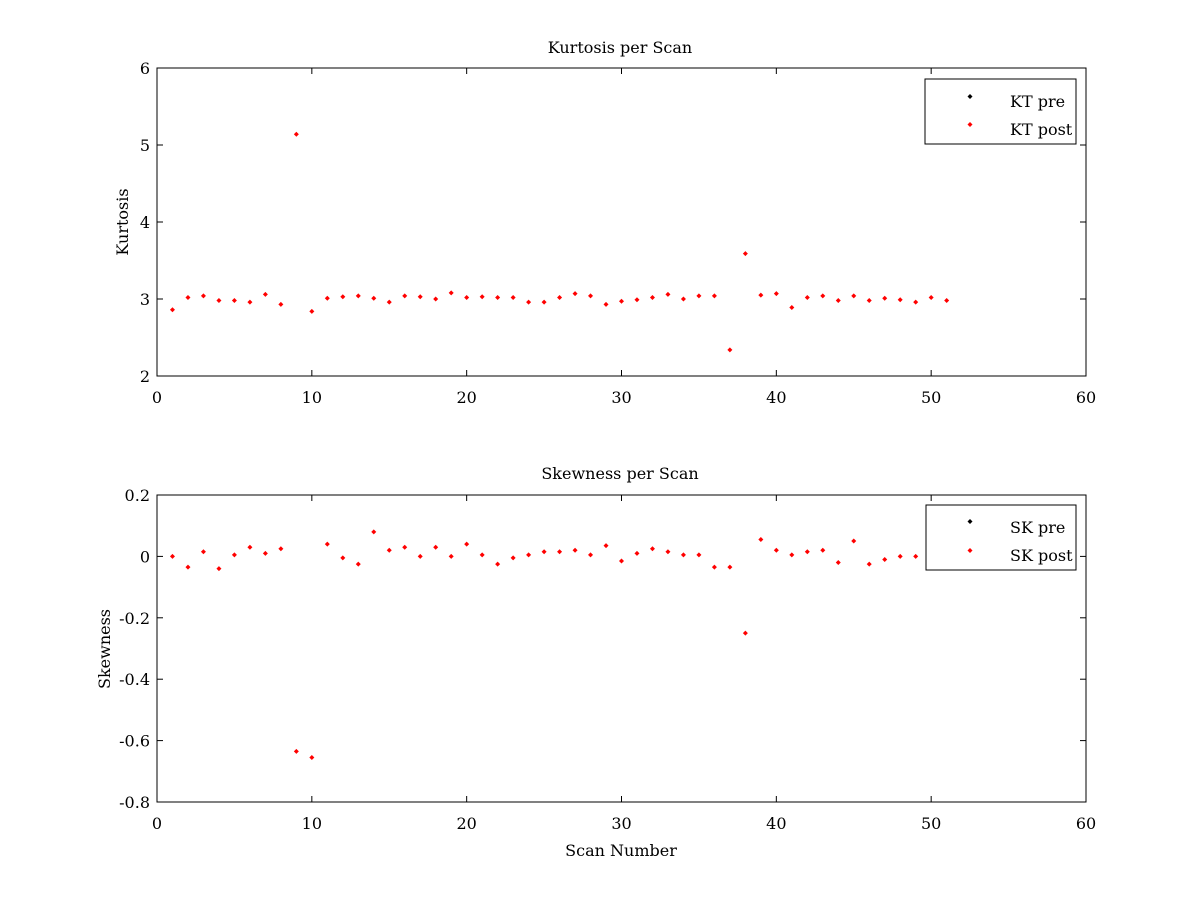  What do you see at coordinates (145, 556) in the screenshot?
I see `skewness-ytick-label-4: 0` at bounding box center [145, 556].